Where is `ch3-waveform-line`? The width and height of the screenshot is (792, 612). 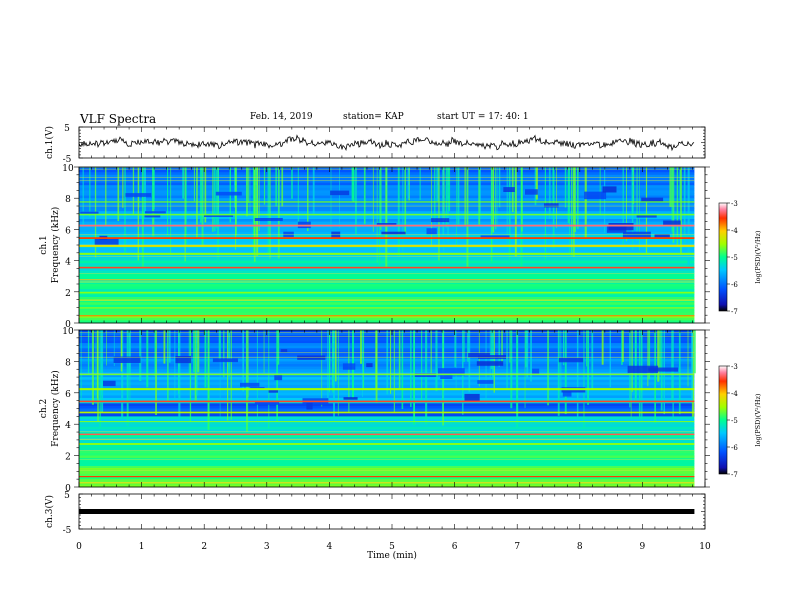
ch3-waveform-line is located at coordinates (387, 511).